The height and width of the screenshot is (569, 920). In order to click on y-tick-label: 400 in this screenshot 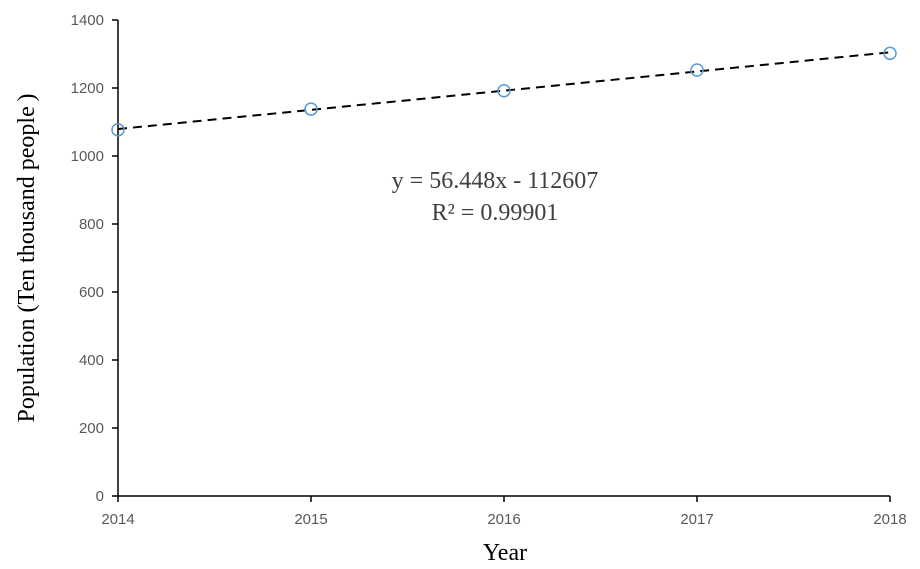, I will do `click(91, 360)`.